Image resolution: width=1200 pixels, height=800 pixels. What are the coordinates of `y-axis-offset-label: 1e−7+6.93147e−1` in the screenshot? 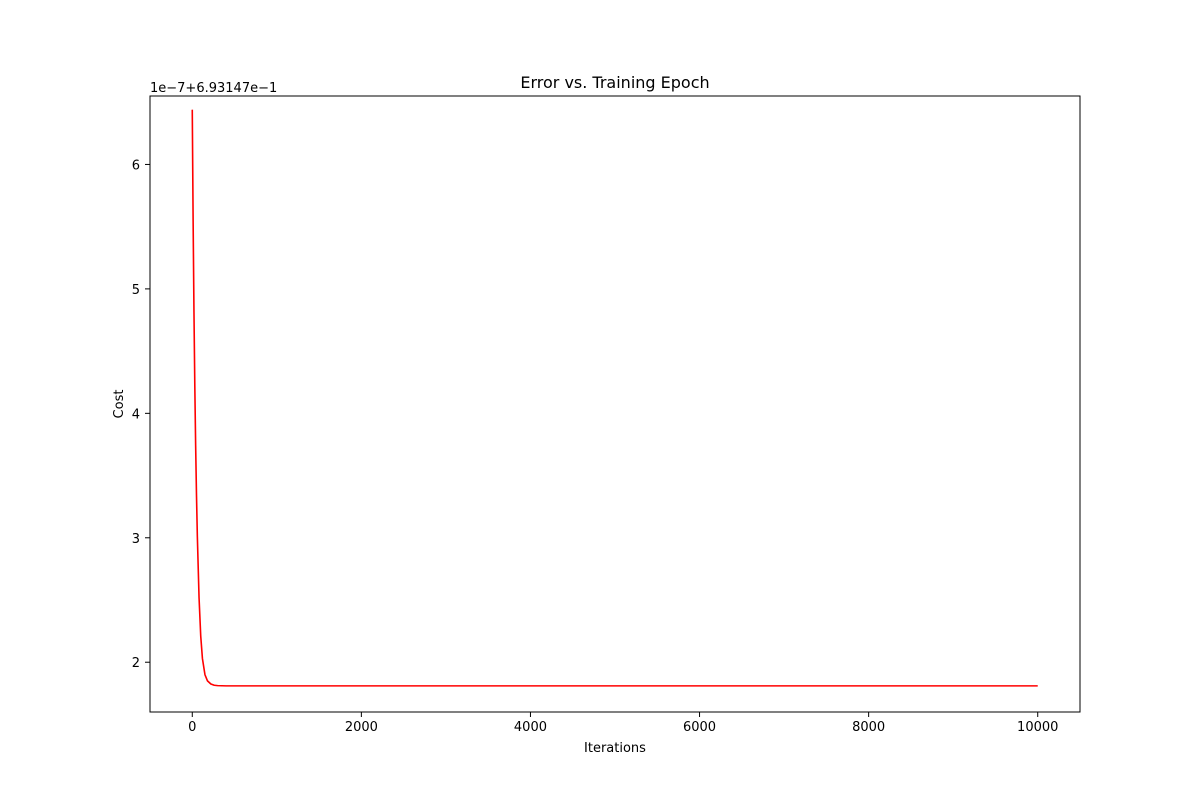 It's located at (213, 88).